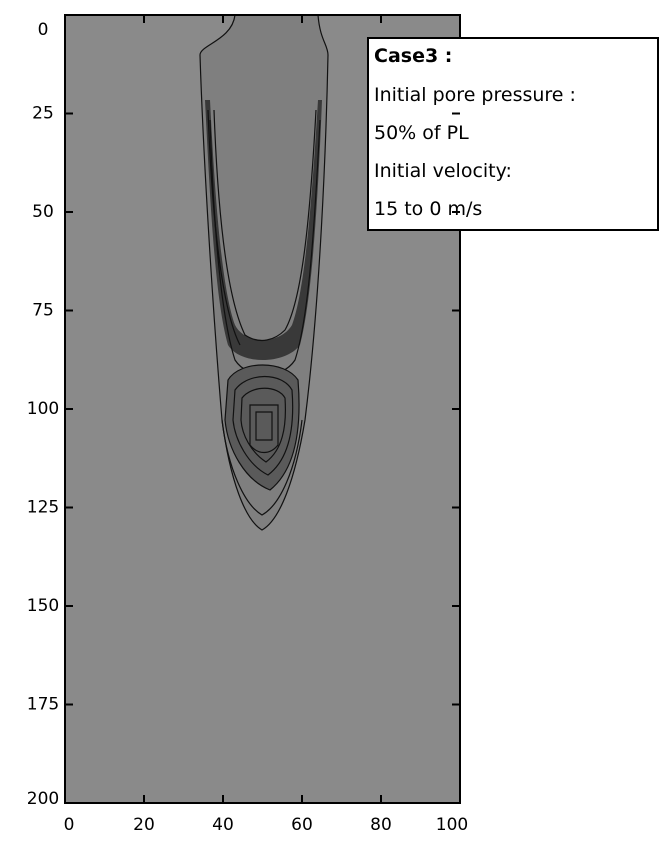 This screenshot has height=843, width=660. I want to click on y-tick-label: 100, so click(43, 409).